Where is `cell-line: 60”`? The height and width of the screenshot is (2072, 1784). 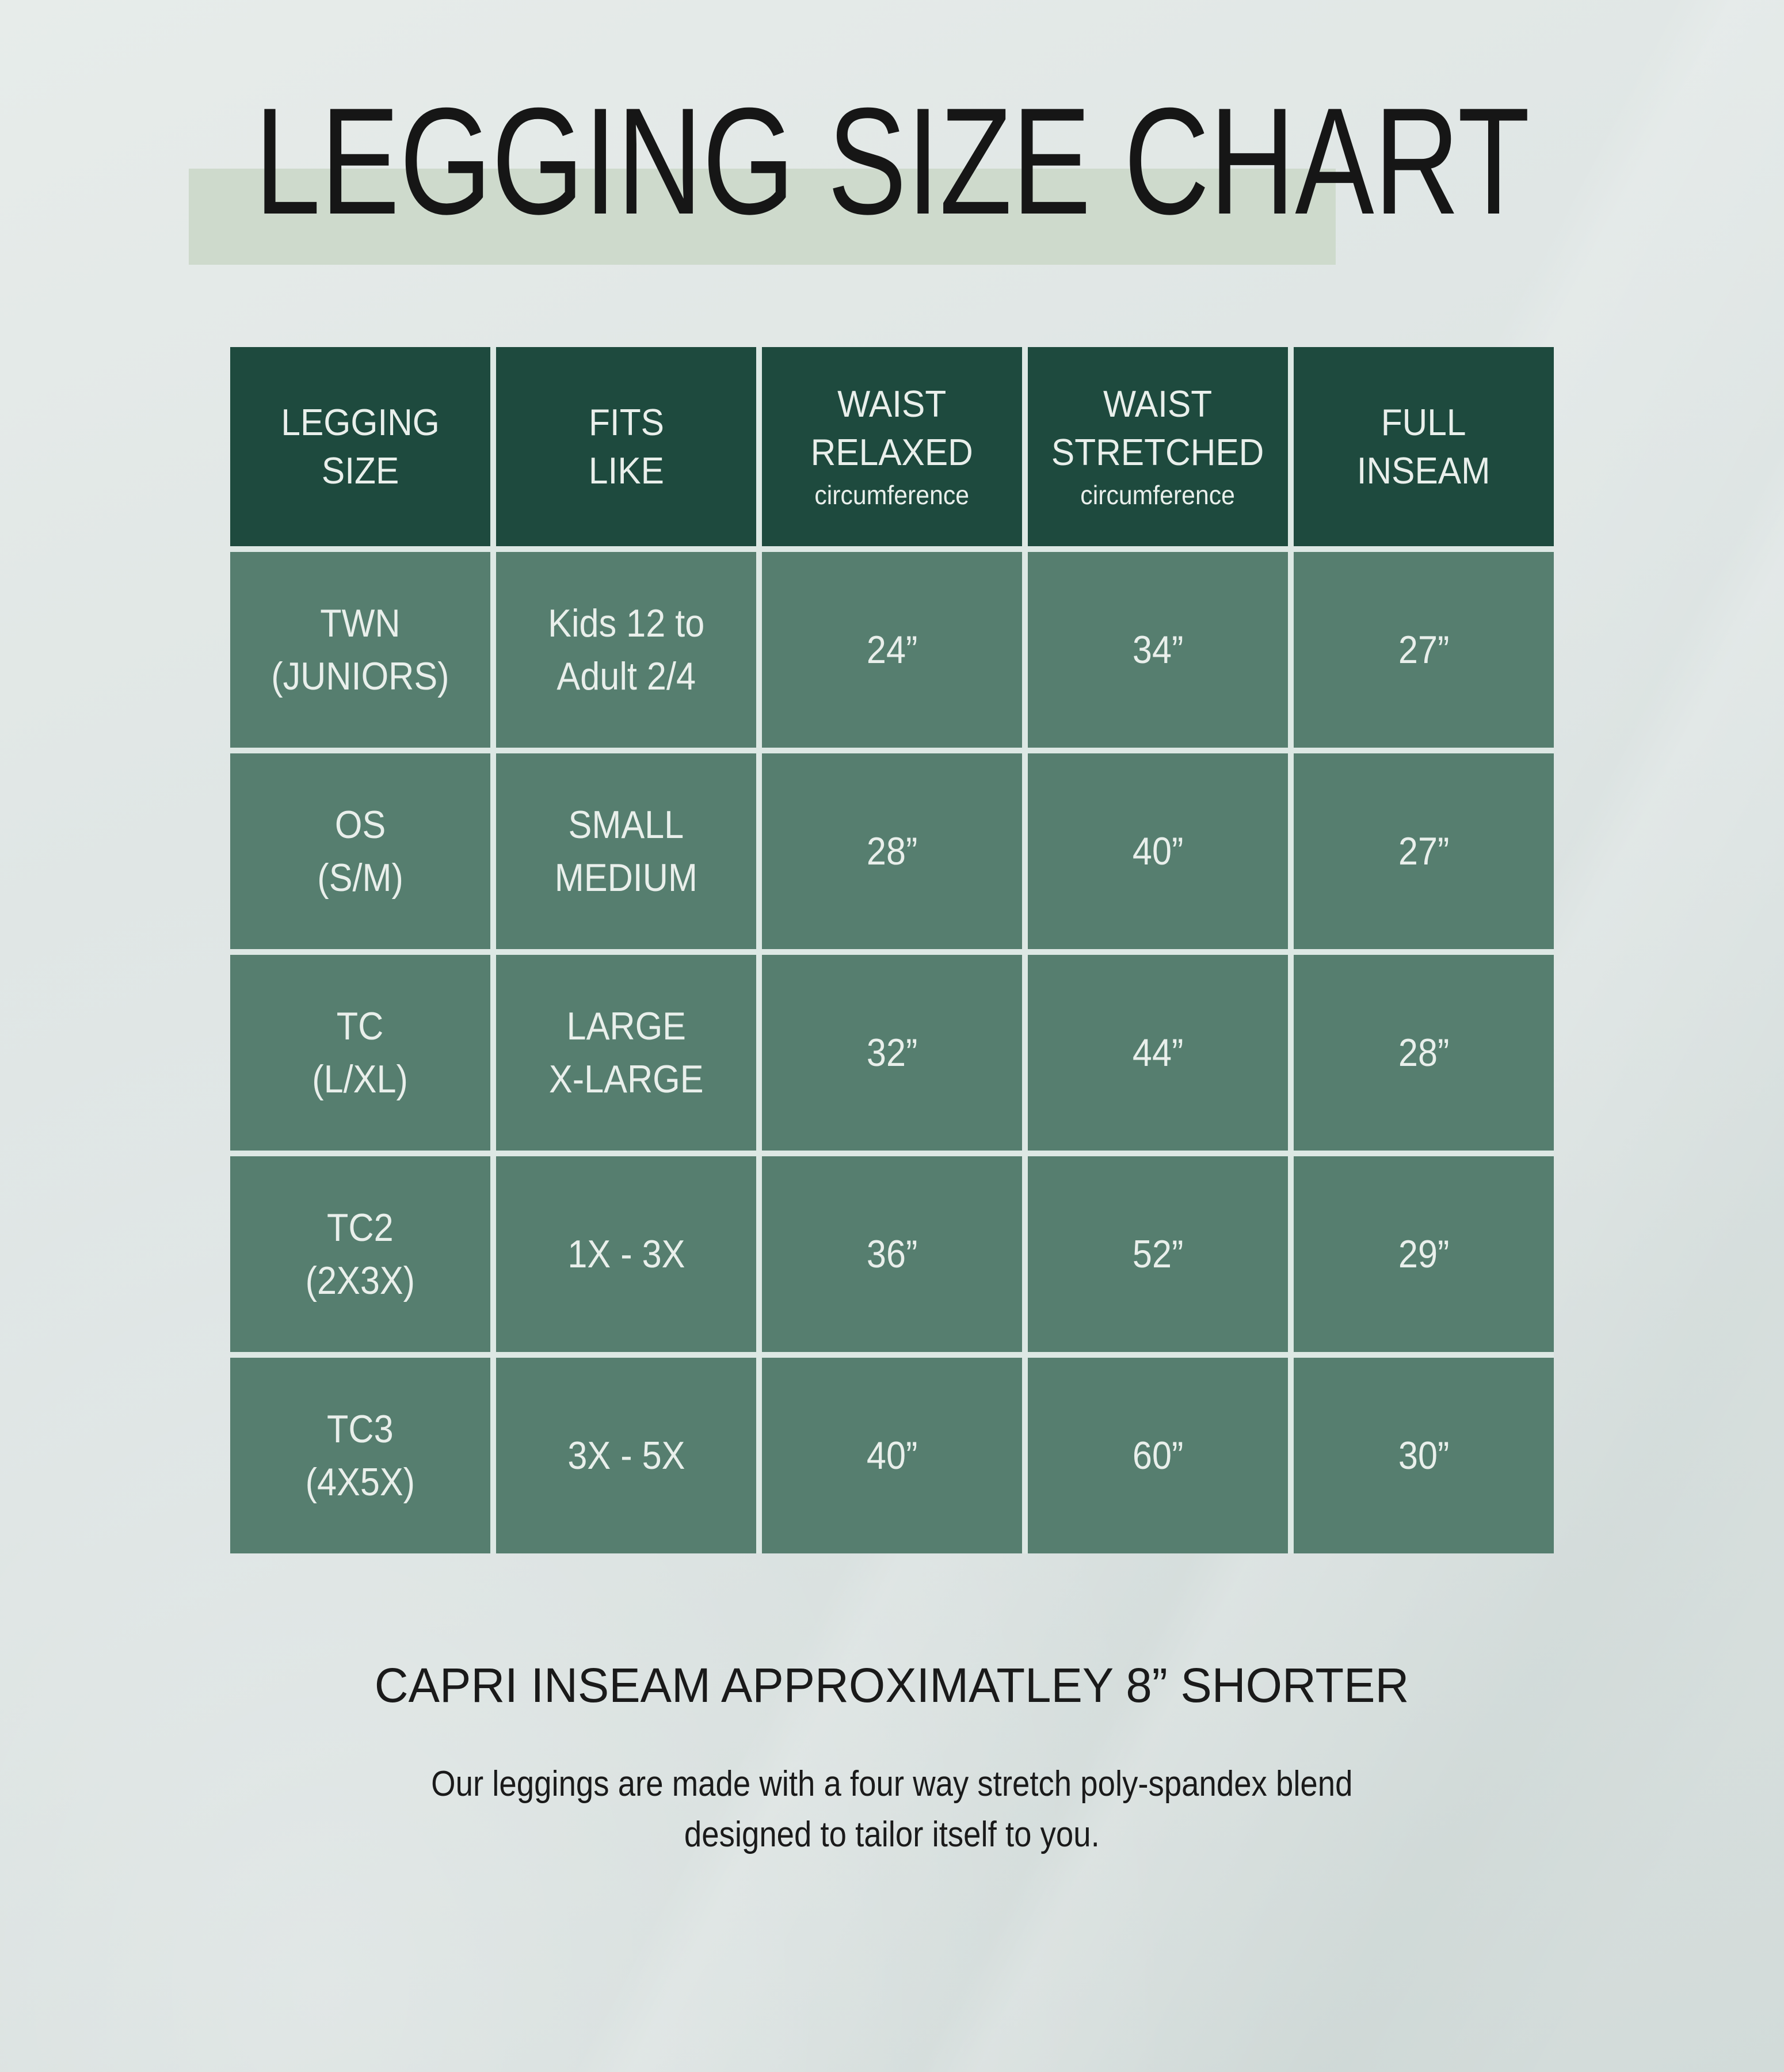
cell-line: 60” is located at coordinates (1158, 1456).